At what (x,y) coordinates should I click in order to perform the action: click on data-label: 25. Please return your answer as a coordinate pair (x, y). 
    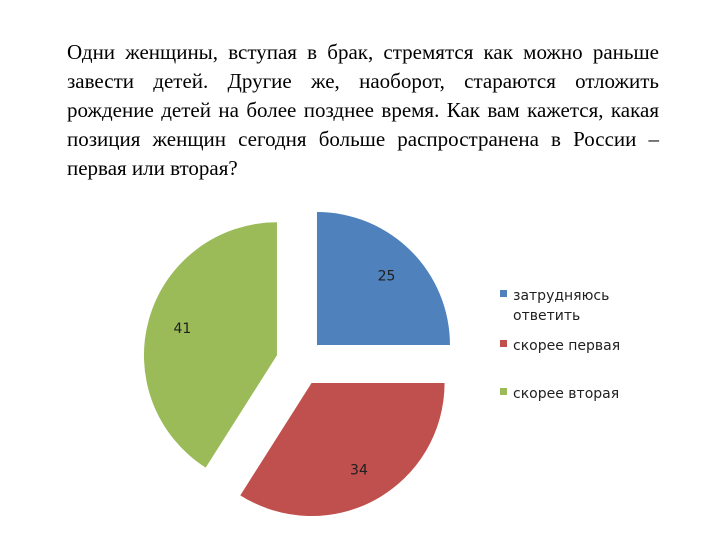
    Looking at the image, I should click on (387, 276).